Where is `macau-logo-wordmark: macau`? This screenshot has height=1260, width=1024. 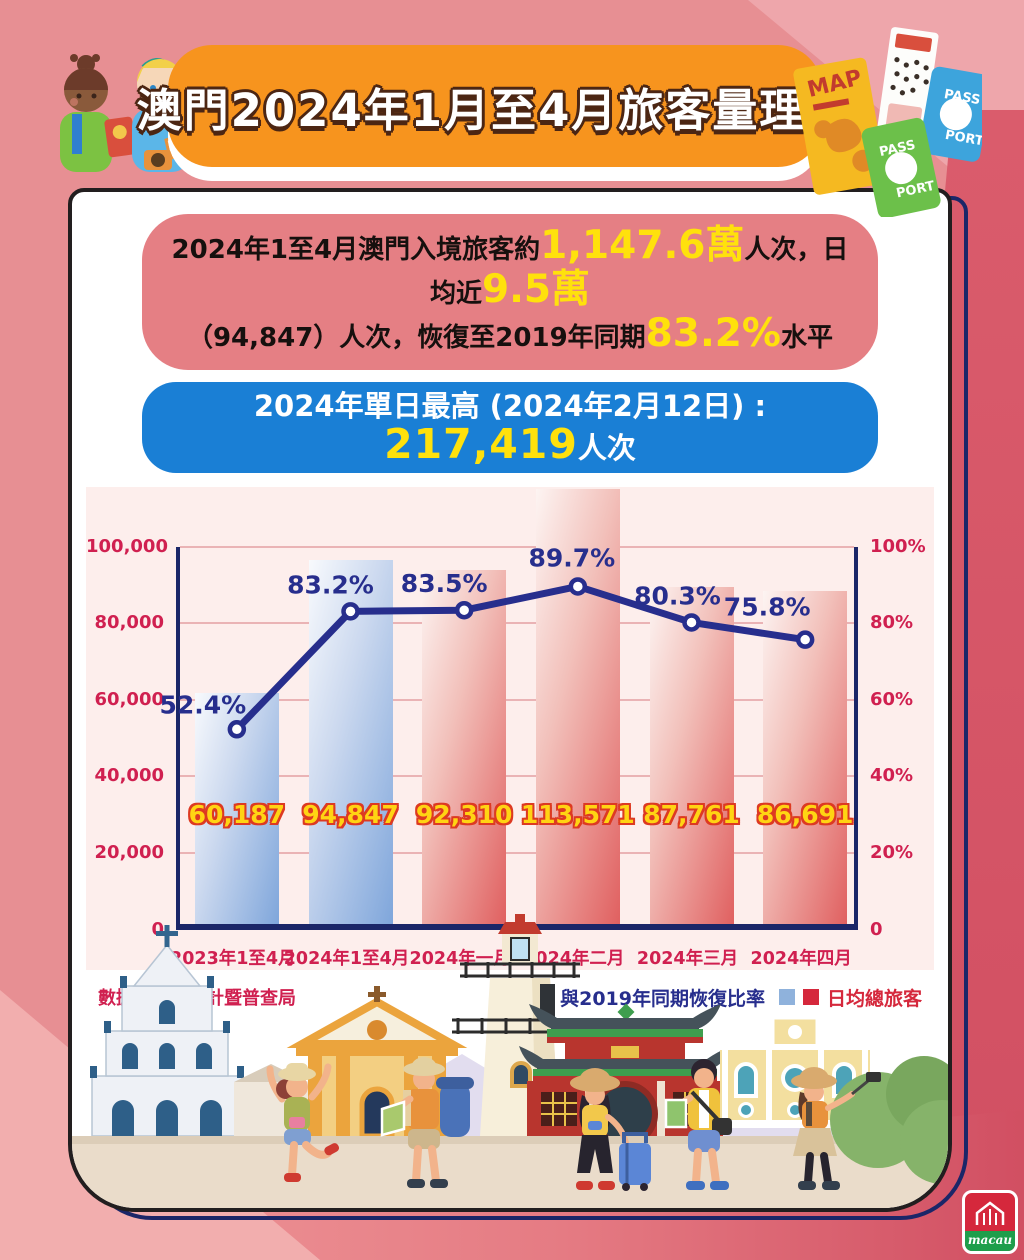
macau-logo-wordmark: macau is located at coordinates (990, 1241).